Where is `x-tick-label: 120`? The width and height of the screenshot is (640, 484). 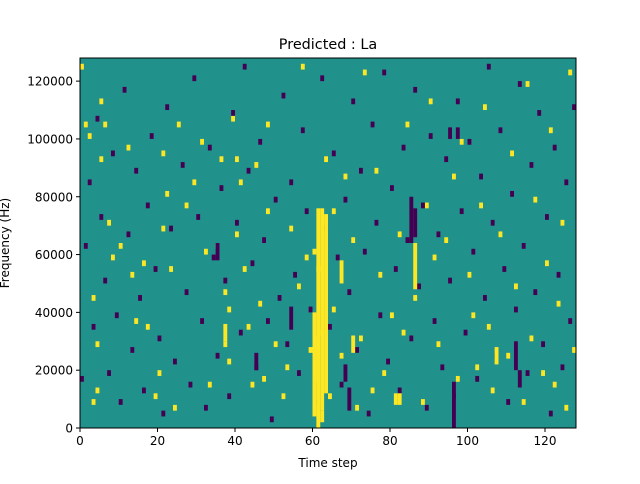 x-tick-label: 120 is located at coordinates (545, 441).